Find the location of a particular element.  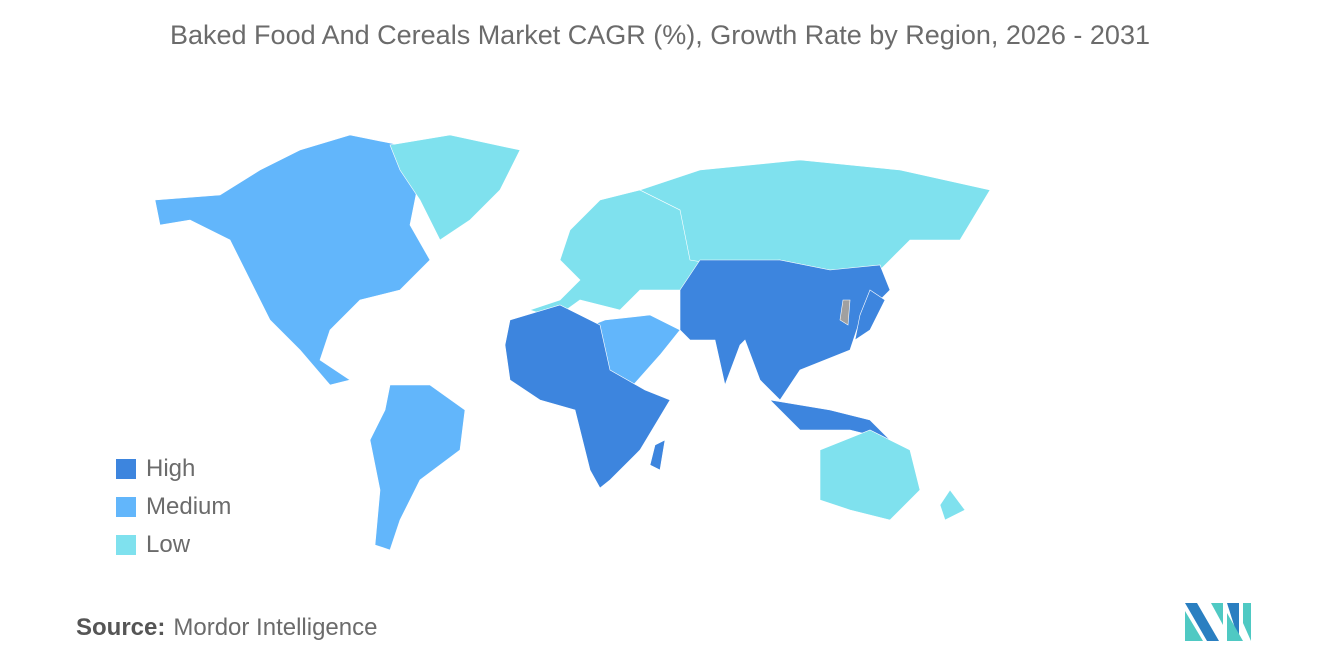

region-russia is located at coordinates (815, 215).